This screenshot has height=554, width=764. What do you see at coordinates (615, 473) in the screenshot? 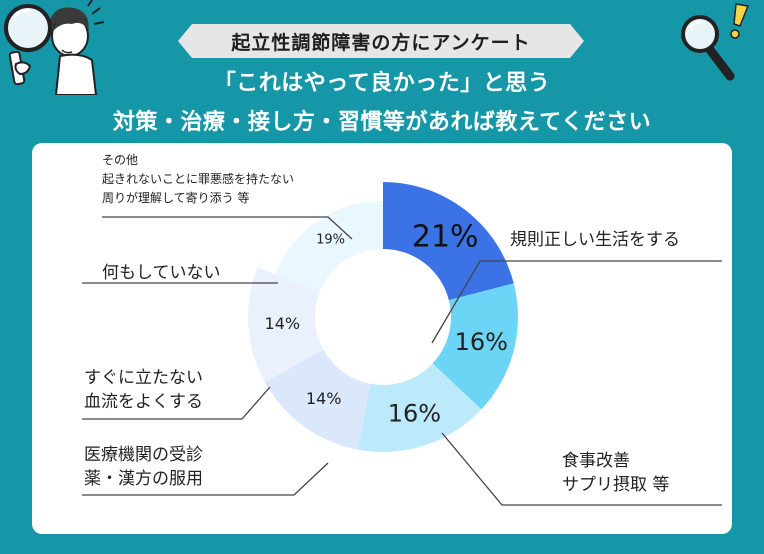
I see `label-diet-improvement: 食事改善 サプリ摂取 等` at bounding box center [615, 473].